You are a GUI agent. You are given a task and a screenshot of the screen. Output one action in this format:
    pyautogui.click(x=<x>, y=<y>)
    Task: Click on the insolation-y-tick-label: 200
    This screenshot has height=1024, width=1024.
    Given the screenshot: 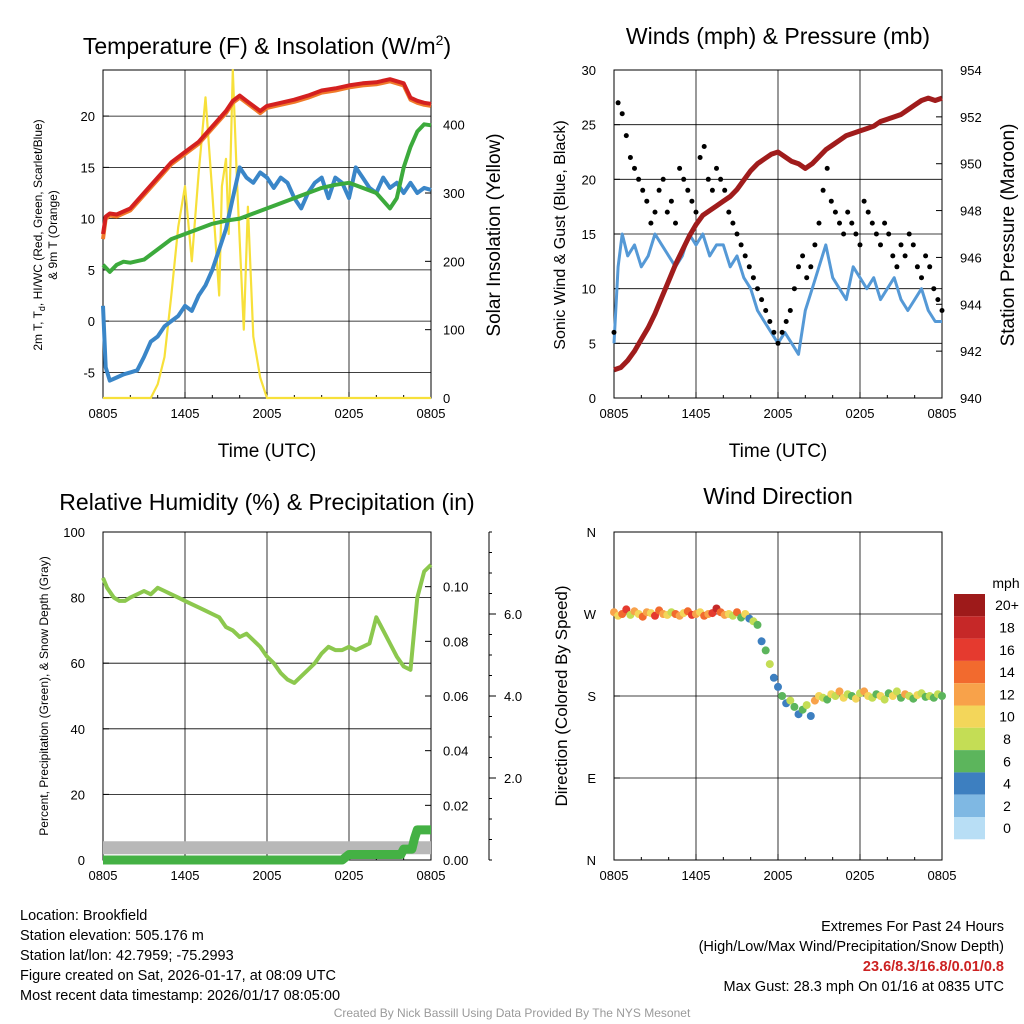 What is the action you would take?
    pyautogui.click(x=454, y=261)
    